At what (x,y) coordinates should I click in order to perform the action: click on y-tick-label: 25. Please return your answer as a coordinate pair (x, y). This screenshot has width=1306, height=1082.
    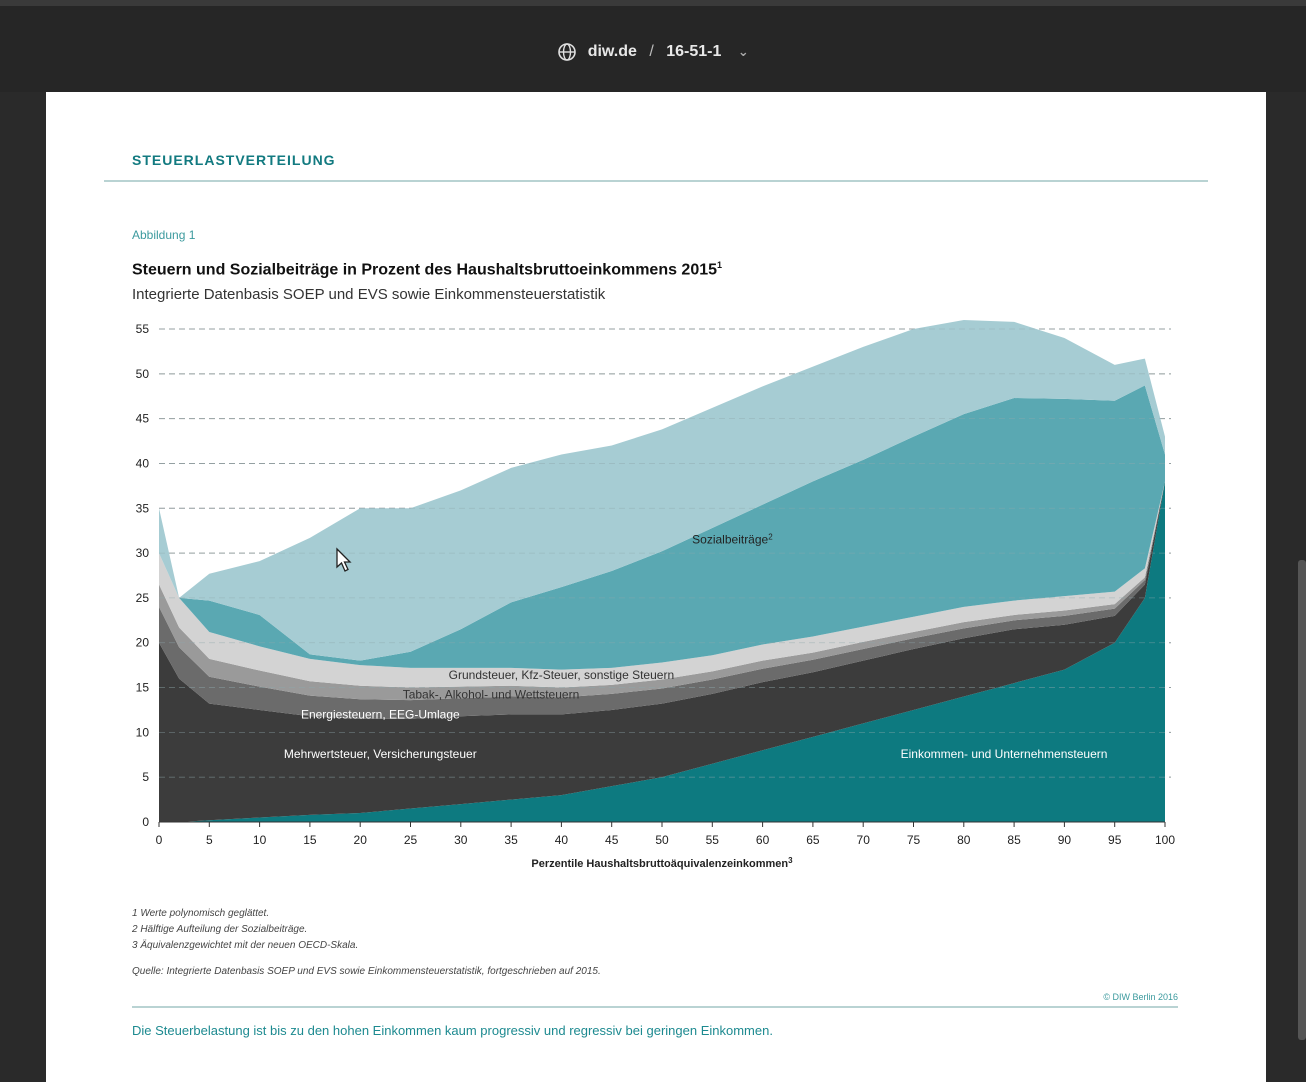
    Looking at the image, I should click on (143, 598).